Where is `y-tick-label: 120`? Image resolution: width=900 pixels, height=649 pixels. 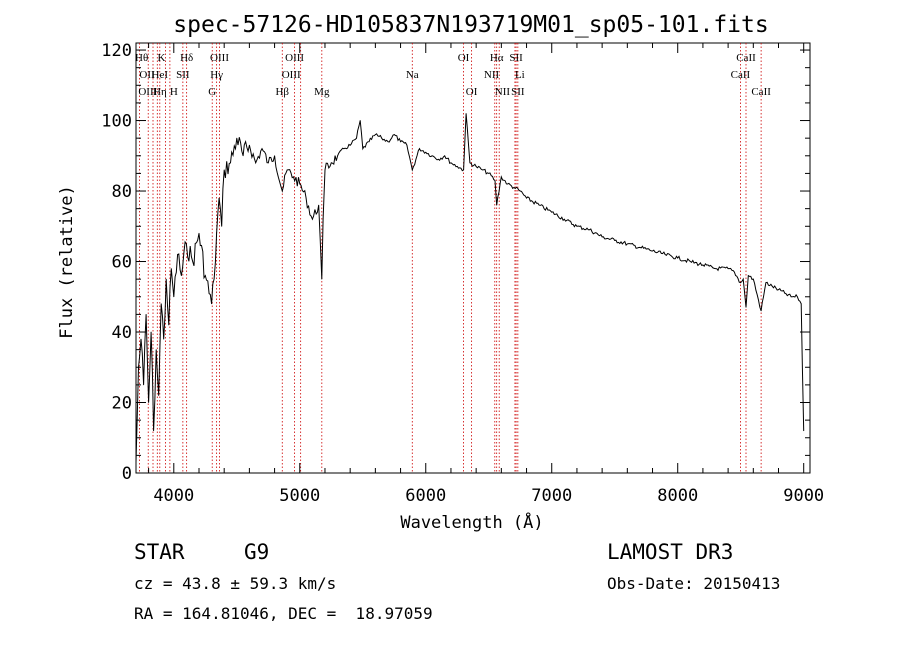
y-tick-label: 120 is located at coordinates (116, 51).